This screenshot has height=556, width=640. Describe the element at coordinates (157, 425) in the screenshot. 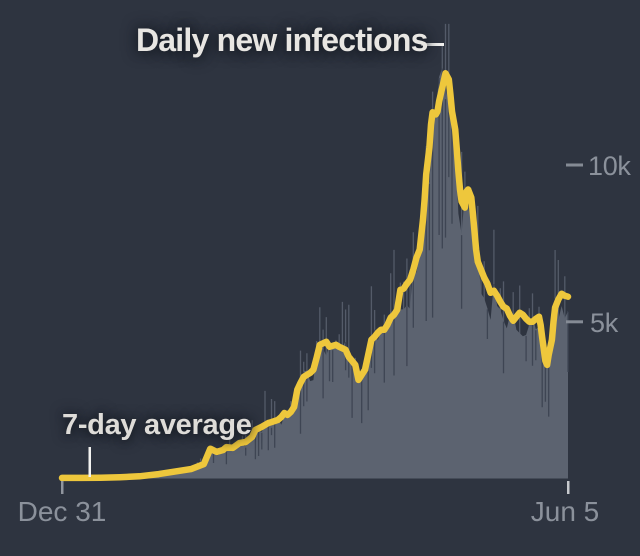

I see `average-line-label: 7-day average` at that location.